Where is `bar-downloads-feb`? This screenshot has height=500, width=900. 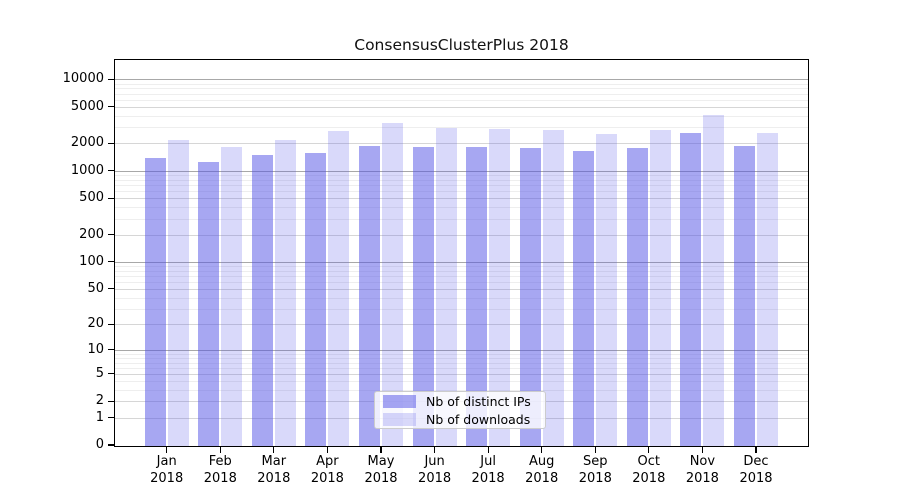 bar-downloads-feb is located at coordinates (232, 297).